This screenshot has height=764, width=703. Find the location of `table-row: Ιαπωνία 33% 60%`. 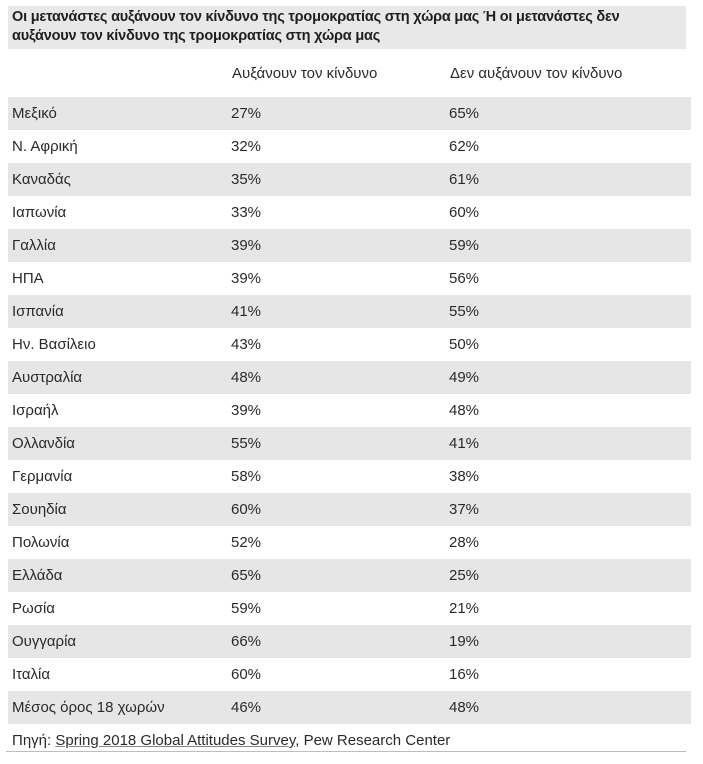

table-row: Ιαπωνία 33% 60% is located at coordinates (349, 212).